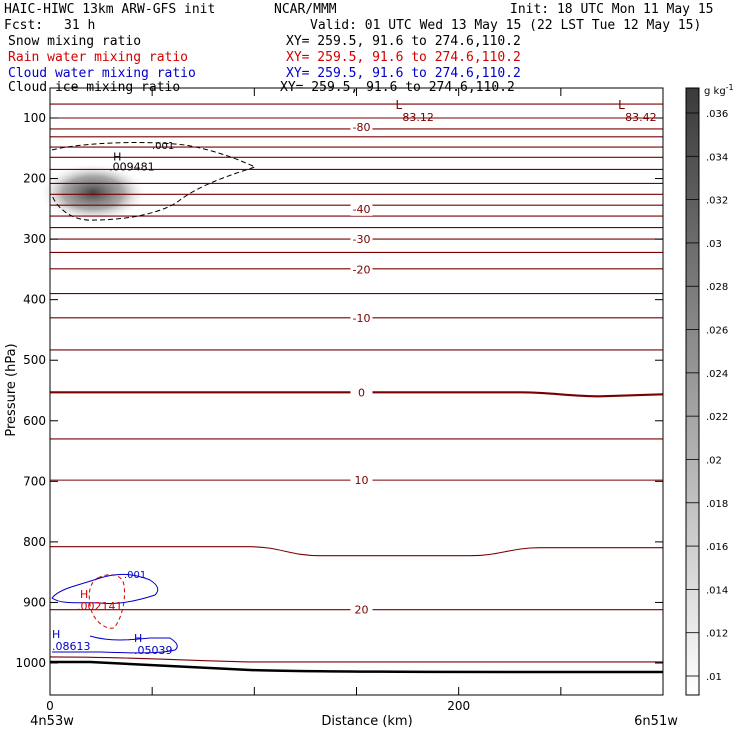 Image resolution: width=740 pixels, height=740 pixels. I want to click on temperature-contour-label: 0, so click(361, 392).